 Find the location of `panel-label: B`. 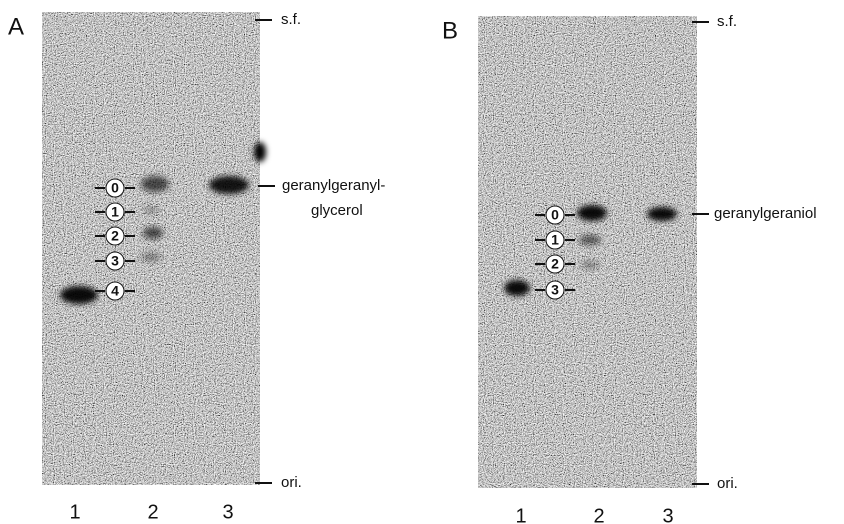

panel-label: B is located at coordinates (450, 30).